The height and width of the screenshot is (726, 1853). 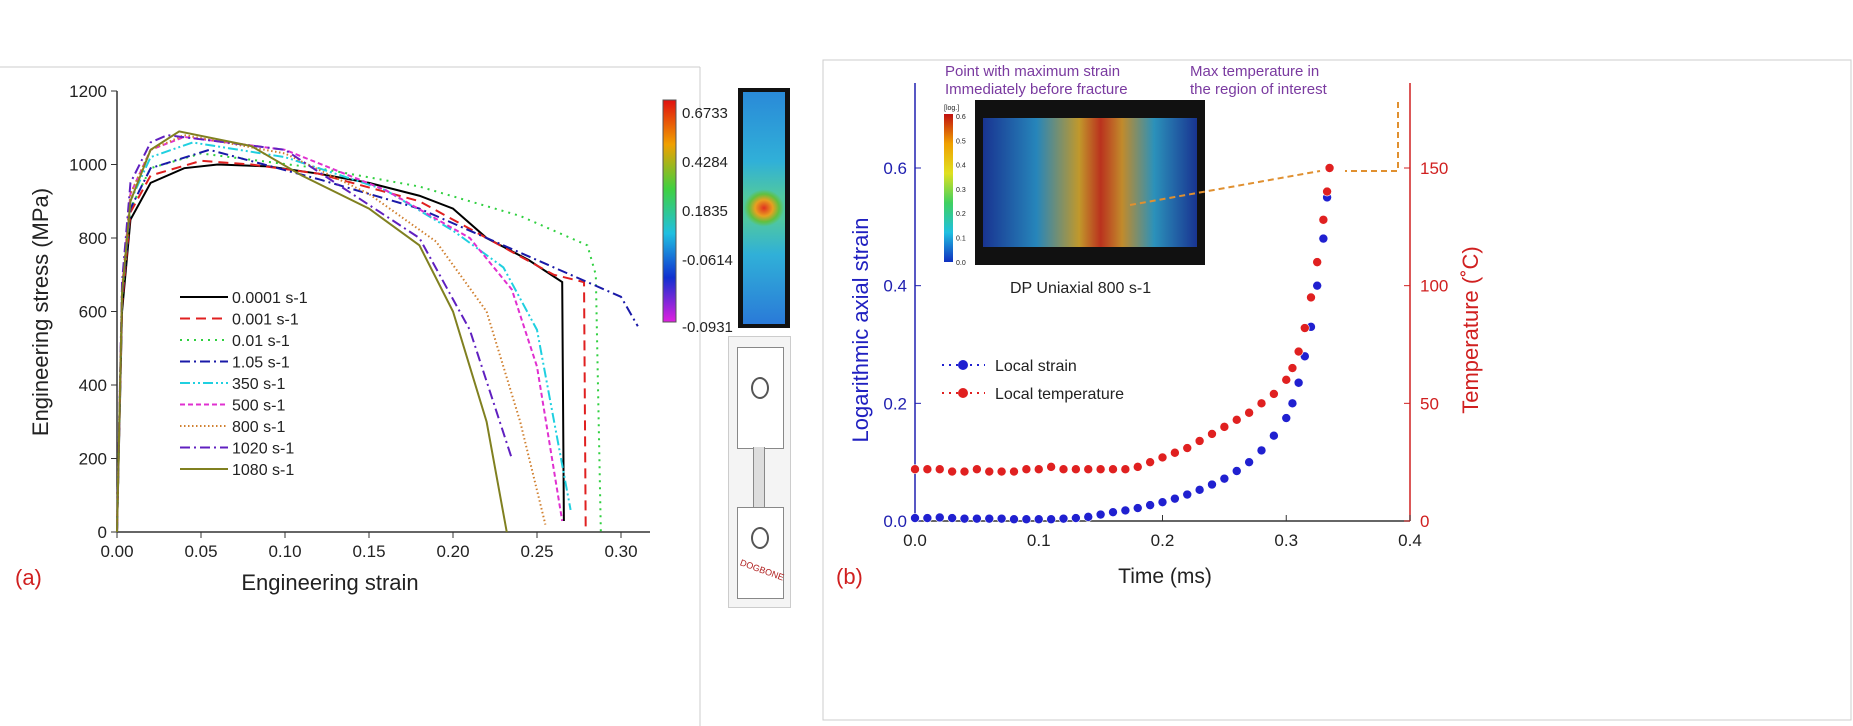 What do you see at coordinates (263, 470) in the screenshot?
I see `legend-label: 1080 s-1` at bounding box center [263, 470].